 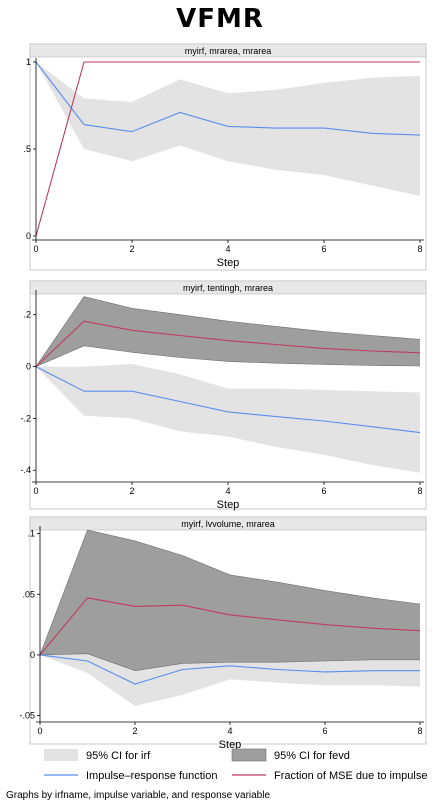 What do you see at coordinates (25, 418) in the screenshot?
I see `y-tick-label: -.2` at bounding box center [25, 418].